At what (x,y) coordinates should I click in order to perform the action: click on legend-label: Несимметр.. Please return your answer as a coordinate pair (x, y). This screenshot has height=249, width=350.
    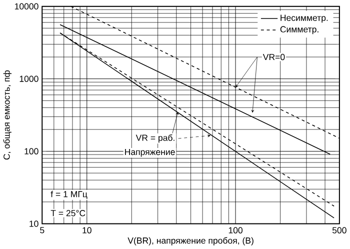
    Looking at the image, I should click on (304, 18).